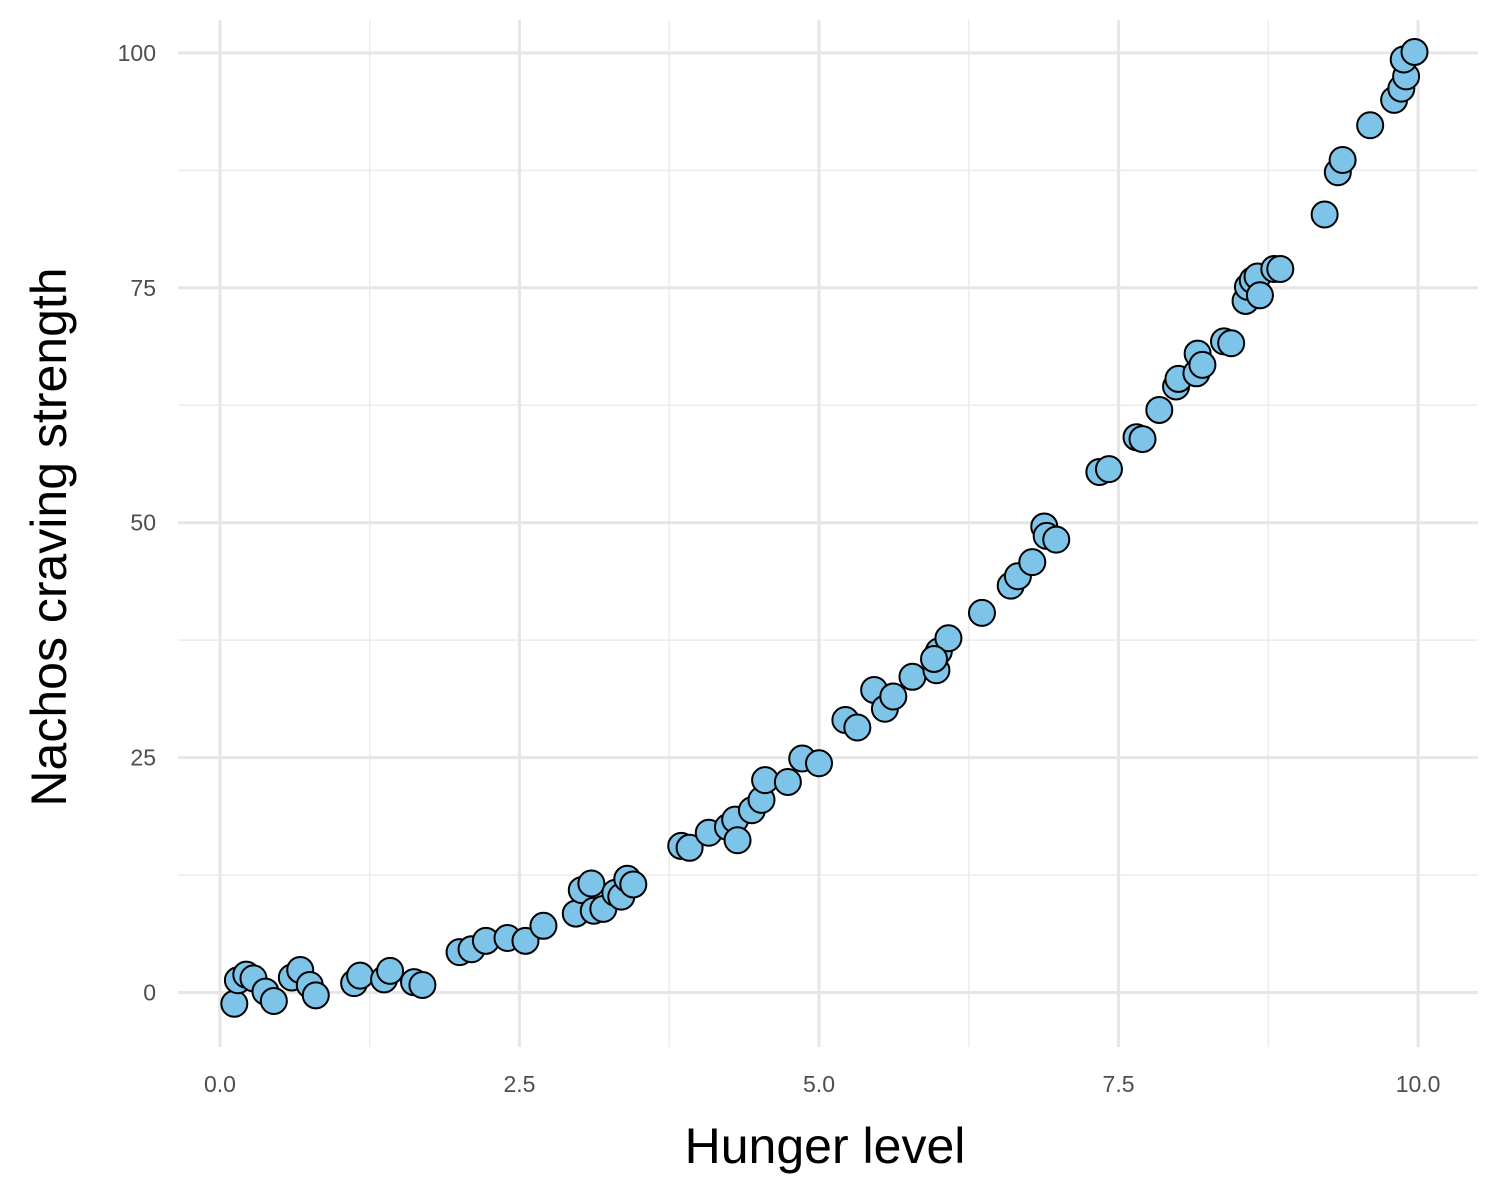  Describe the element at coordinates (819, 1084) in the screenshot. I see `x-tick-label: 5.0` at that location.